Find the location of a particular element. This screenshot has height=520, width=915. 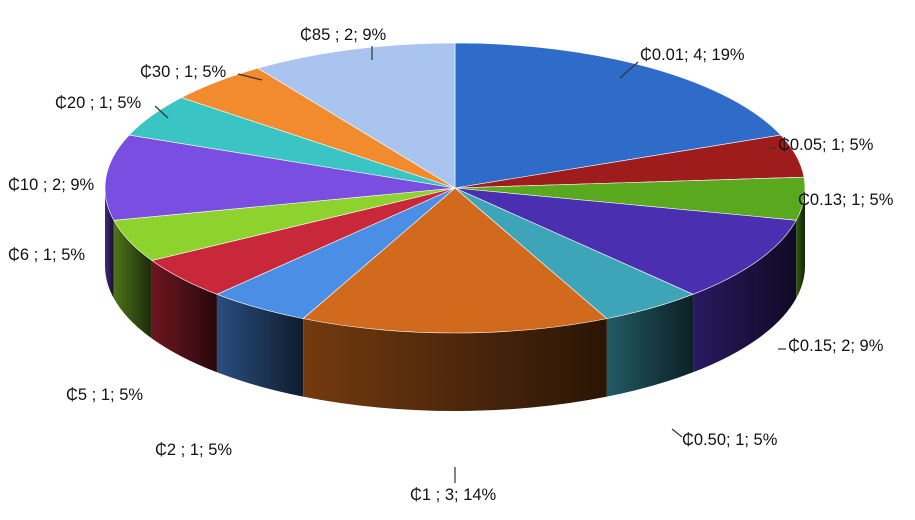

slice-label-0-15: ₵0.15; 2; 9% is located at coordinates (836, 346).